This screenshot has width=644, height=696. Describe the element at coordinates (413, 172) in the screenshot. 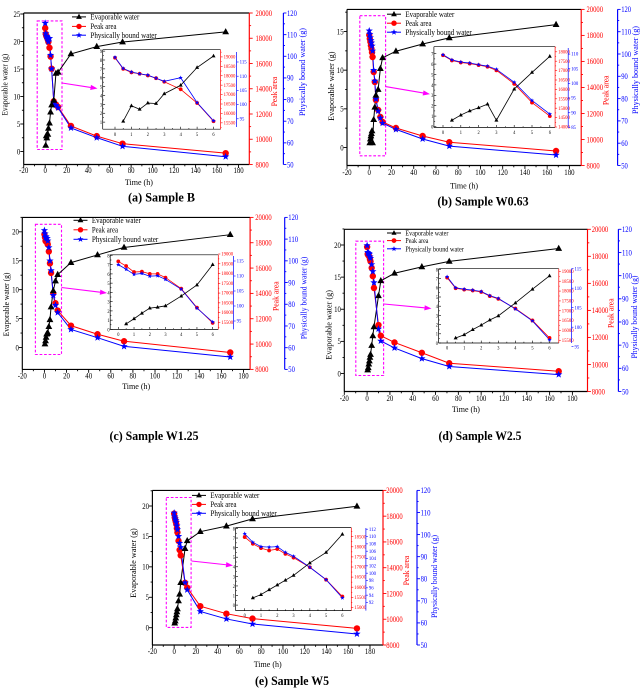

I see `svg-text: 40` at that location.